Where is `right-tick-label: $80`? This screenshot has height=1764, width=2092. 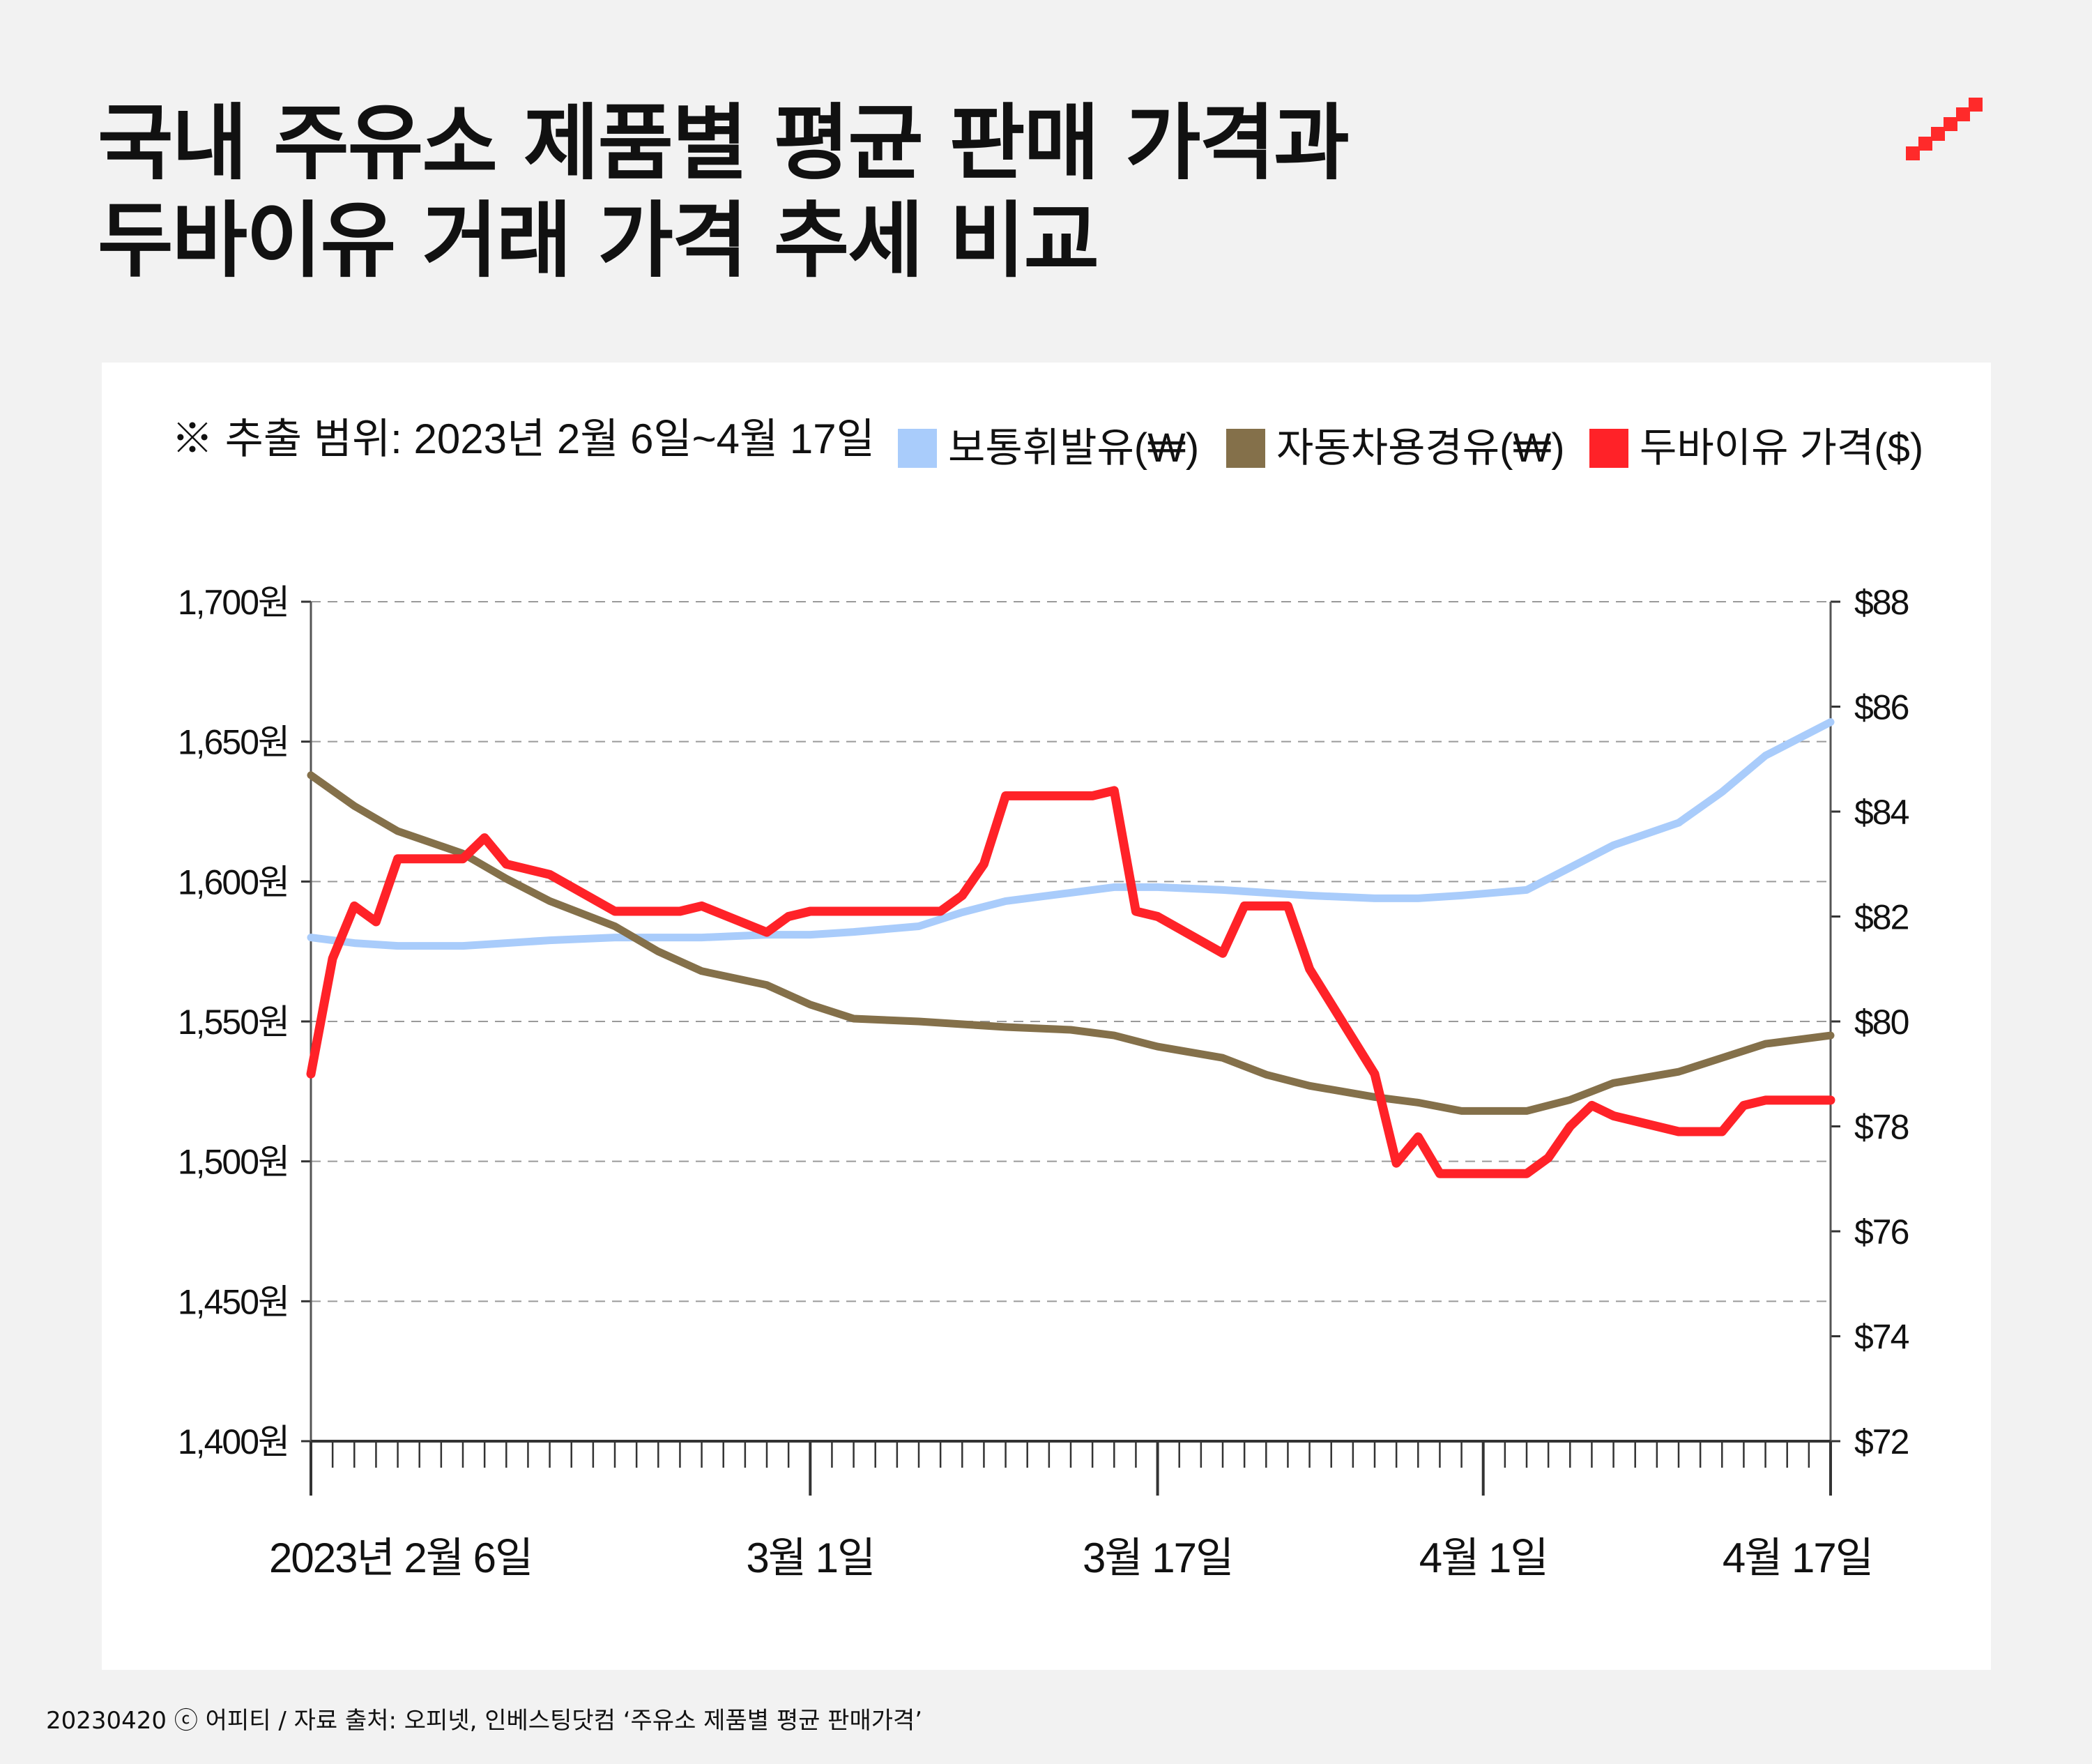 right-tick-label: $80 is located at coordinates (1881, 1023).